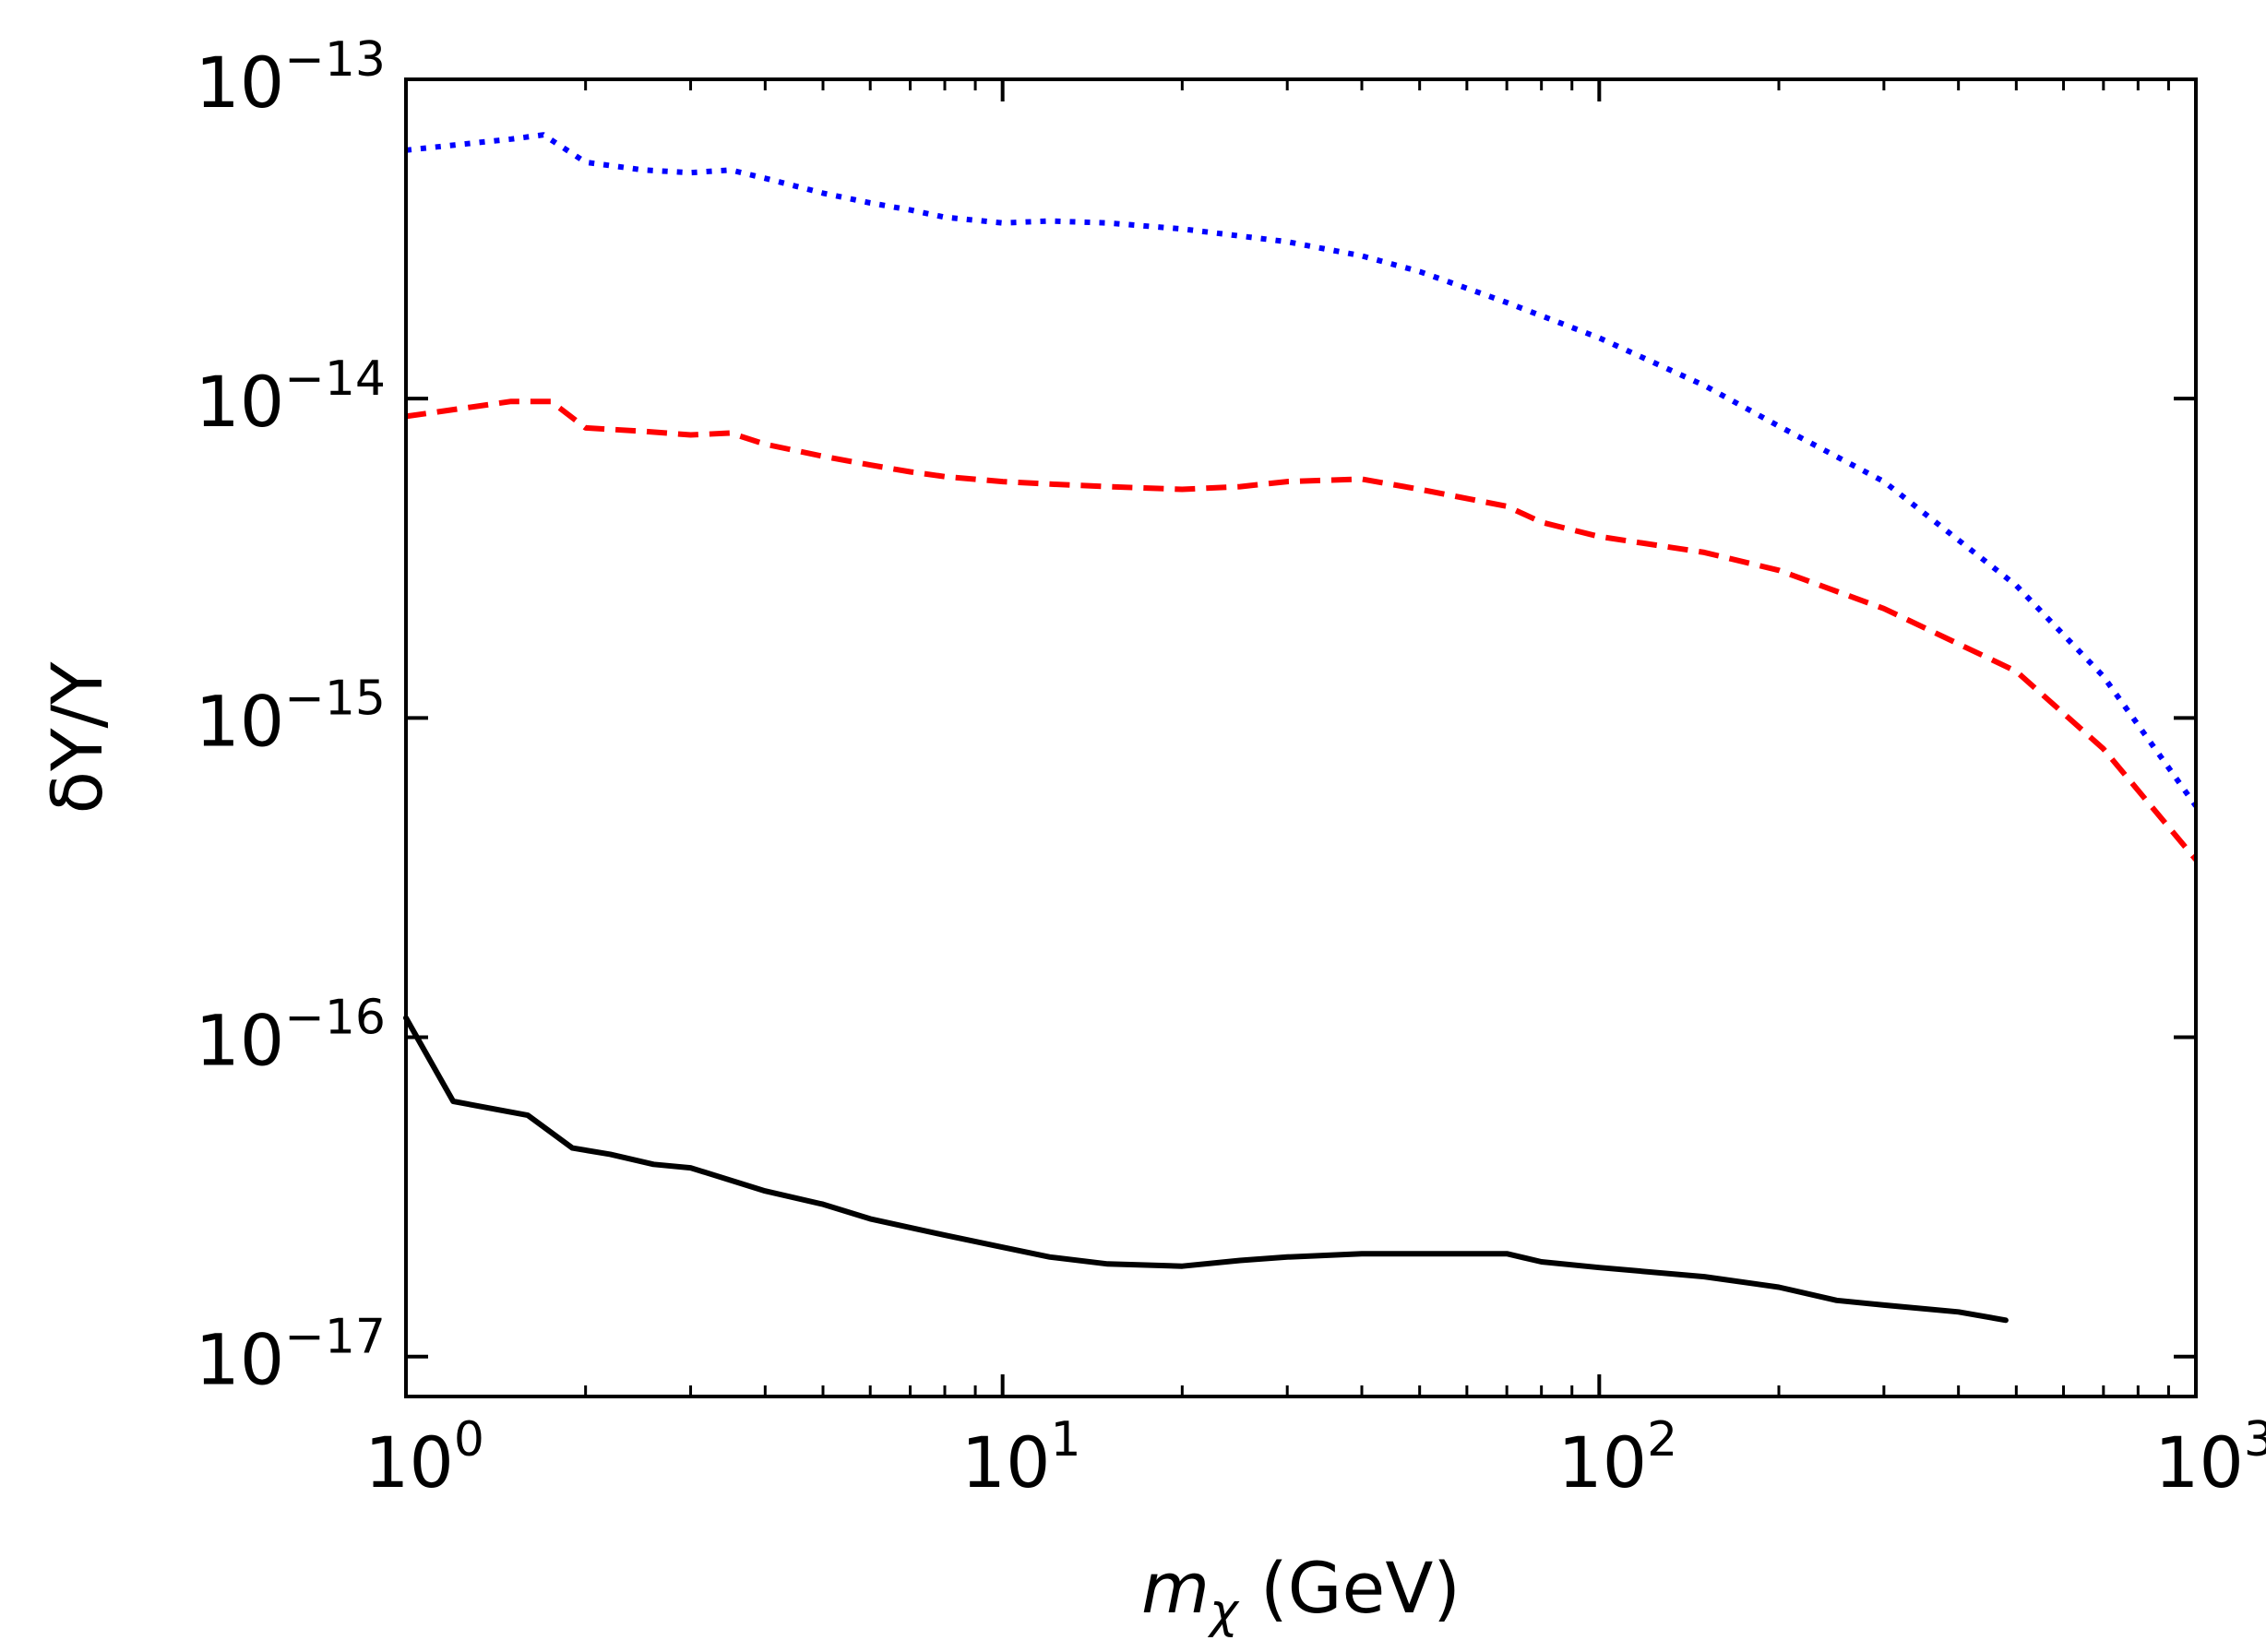 This screenshot has height=1652, width=2266. Describe the element at coordinates (335, 698) in the screenshot. I see `y-tick-label-exp: −15` at that location.